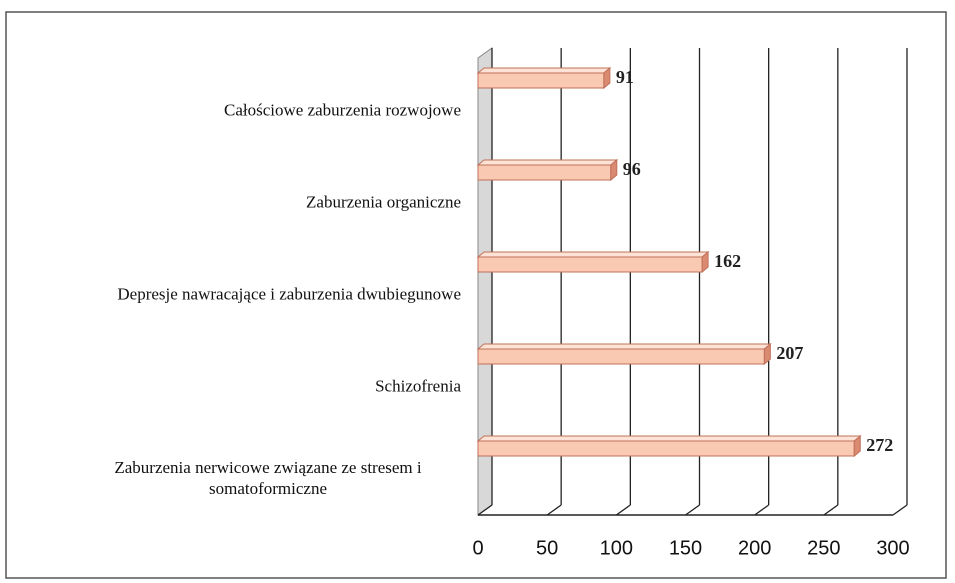 The image size is (955, 583). What do you see at coordinates (383, 202) in the screenshot?
I see `y-tick-label: Zaburzenia organiczne` at bounding box center [383, 202].